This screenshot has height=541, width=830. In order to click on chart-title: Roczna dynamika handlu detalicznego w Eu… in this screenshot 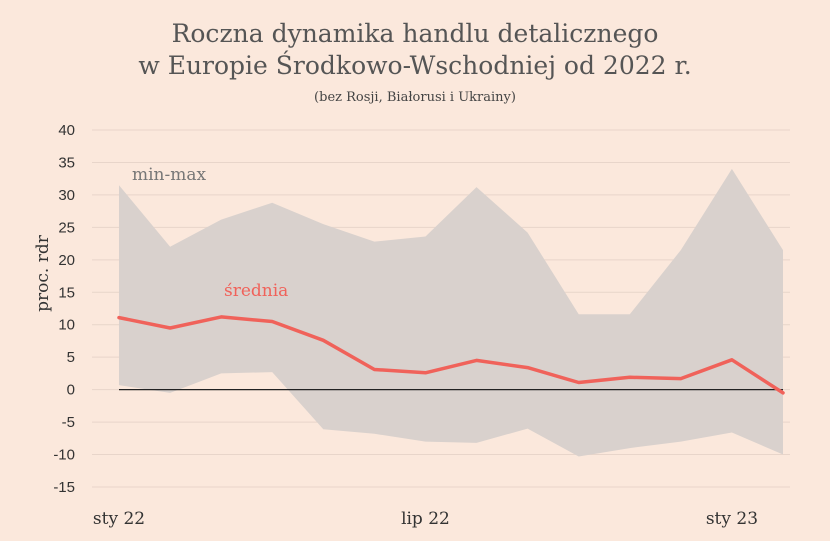, I will do `click(415, 50)`.